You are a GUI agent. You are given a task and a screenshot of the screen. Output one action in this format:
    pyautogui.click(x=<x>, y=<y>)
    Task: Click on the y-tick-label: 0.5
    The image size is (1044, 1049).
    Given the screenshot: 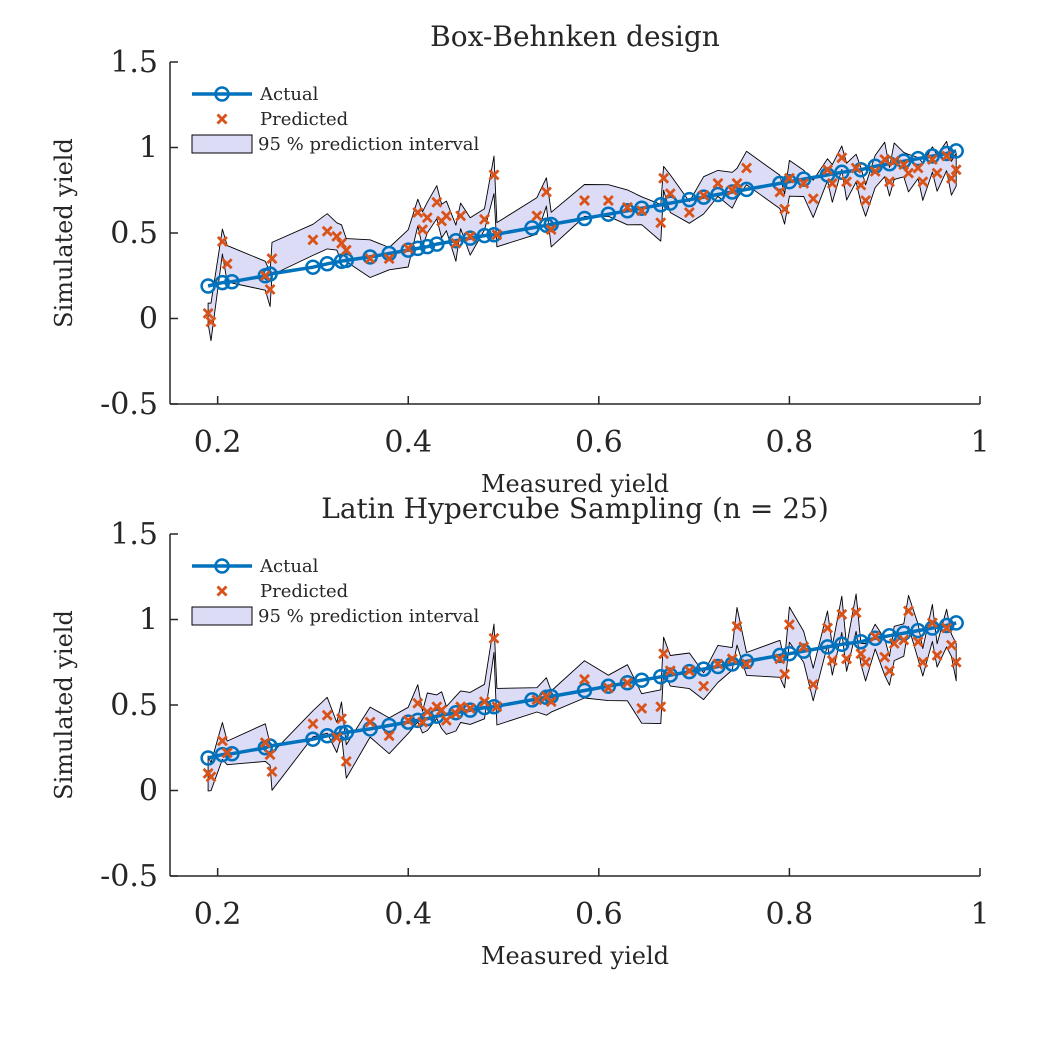 What is the action you would take?
    pyautogui.click(x=134, y=233)
    